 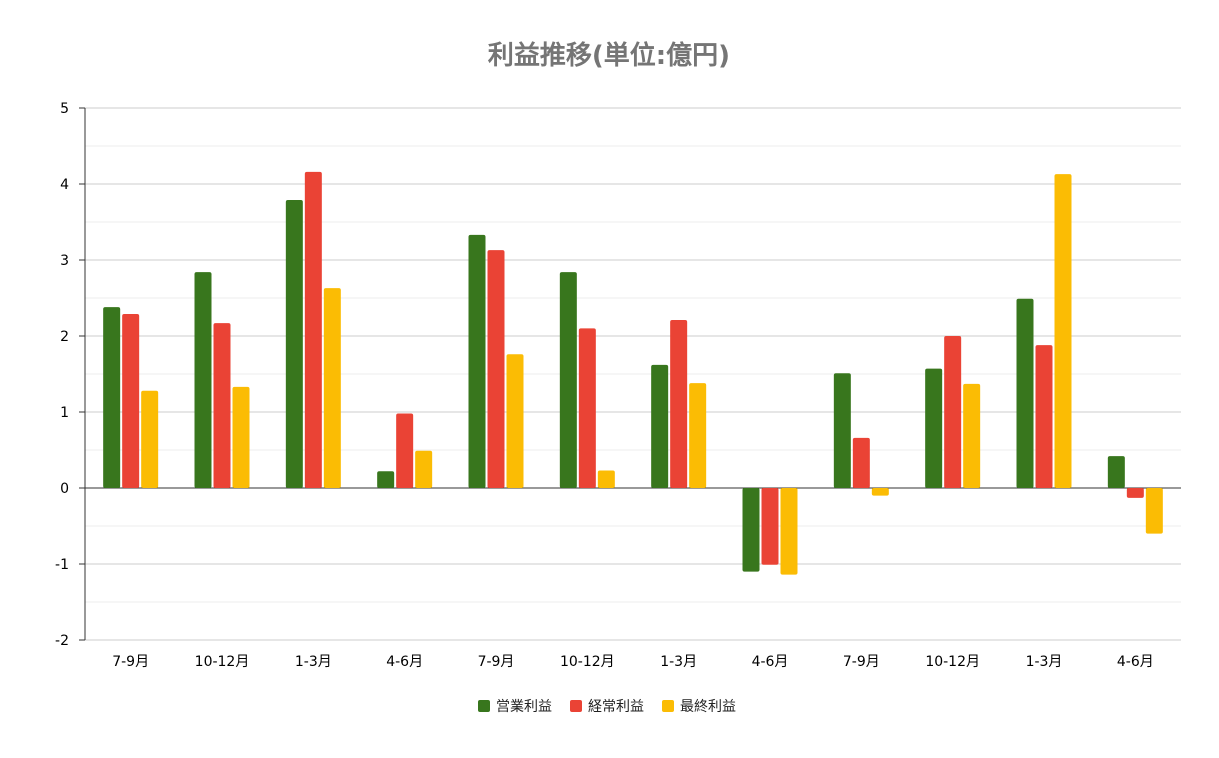 I want to click on y-tick-label: -1, so click(x=62, y=565).